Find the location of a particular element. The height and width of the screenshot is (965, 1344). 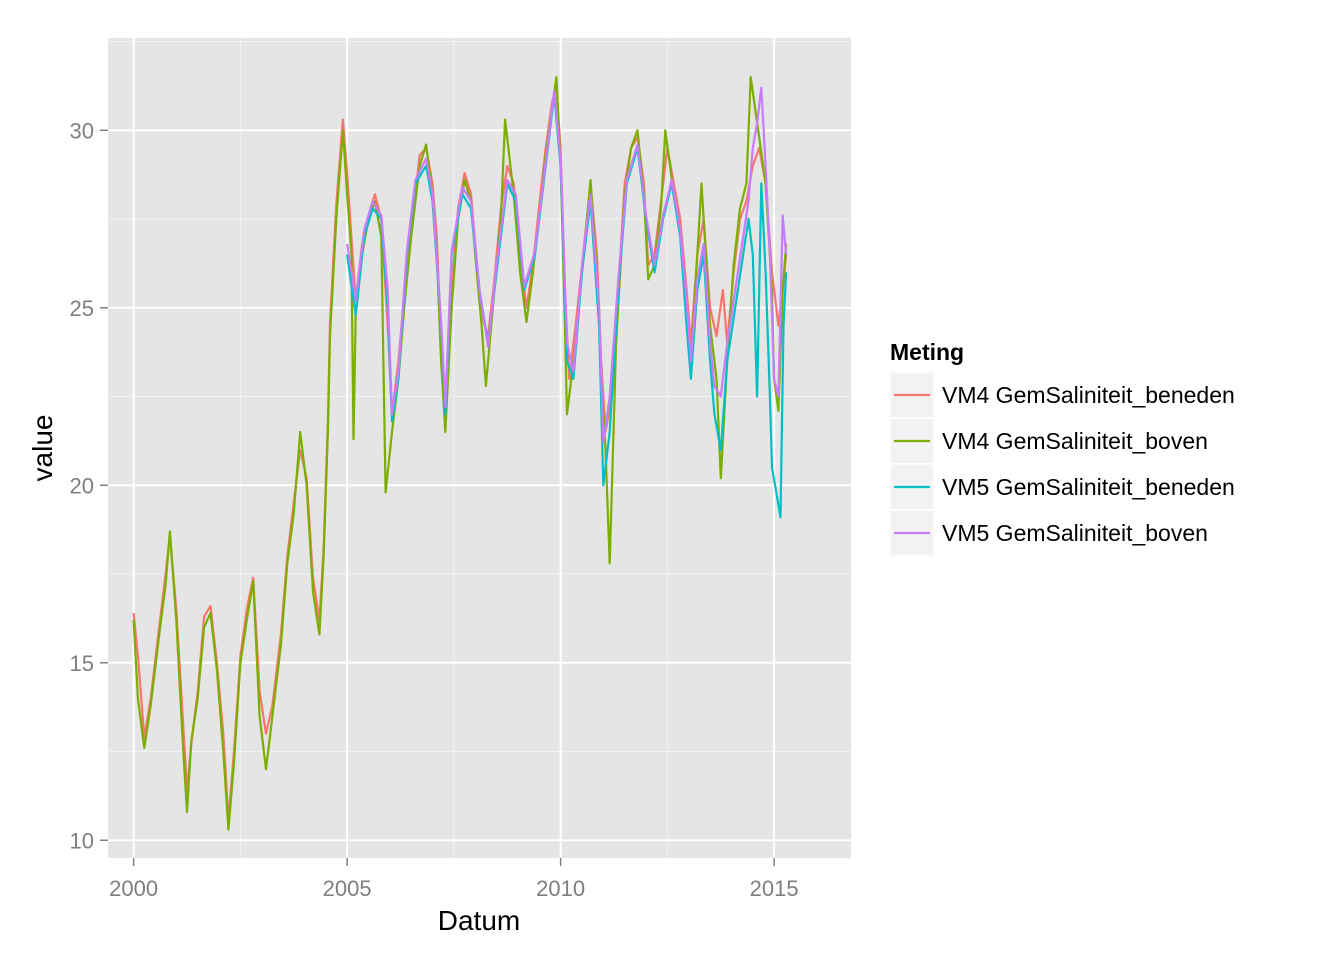

legend-title: Meting is located at coordinates (927, 352).